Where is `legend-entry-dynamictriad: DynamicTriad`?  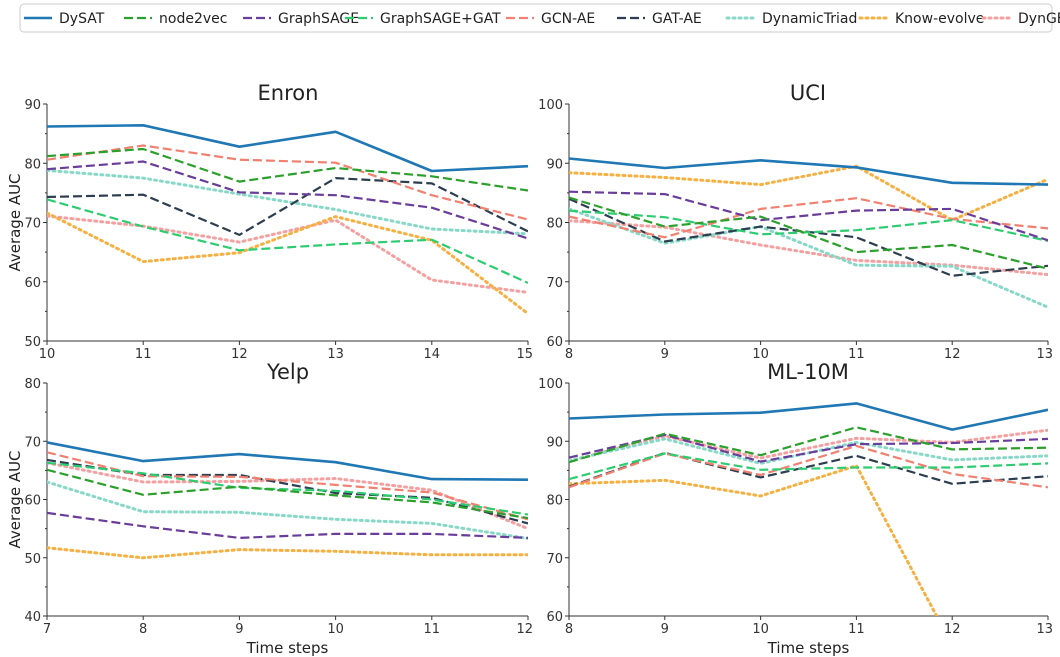 legend-entry-dynamictriad: DynamicTriad is located at coordinates (791, 19).